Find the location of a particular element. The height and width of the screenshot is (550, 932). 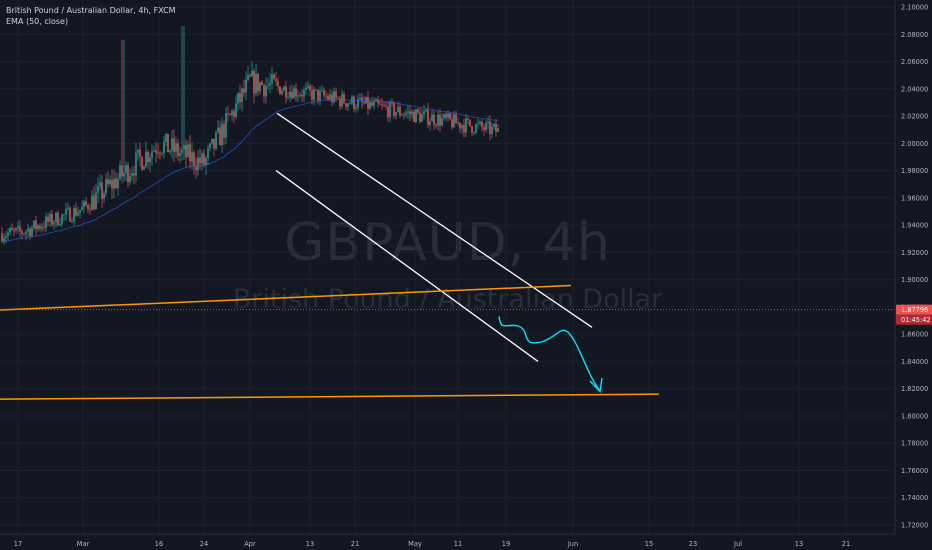

price-tick-label: 1.92000 is located at coordinates (914, 253).